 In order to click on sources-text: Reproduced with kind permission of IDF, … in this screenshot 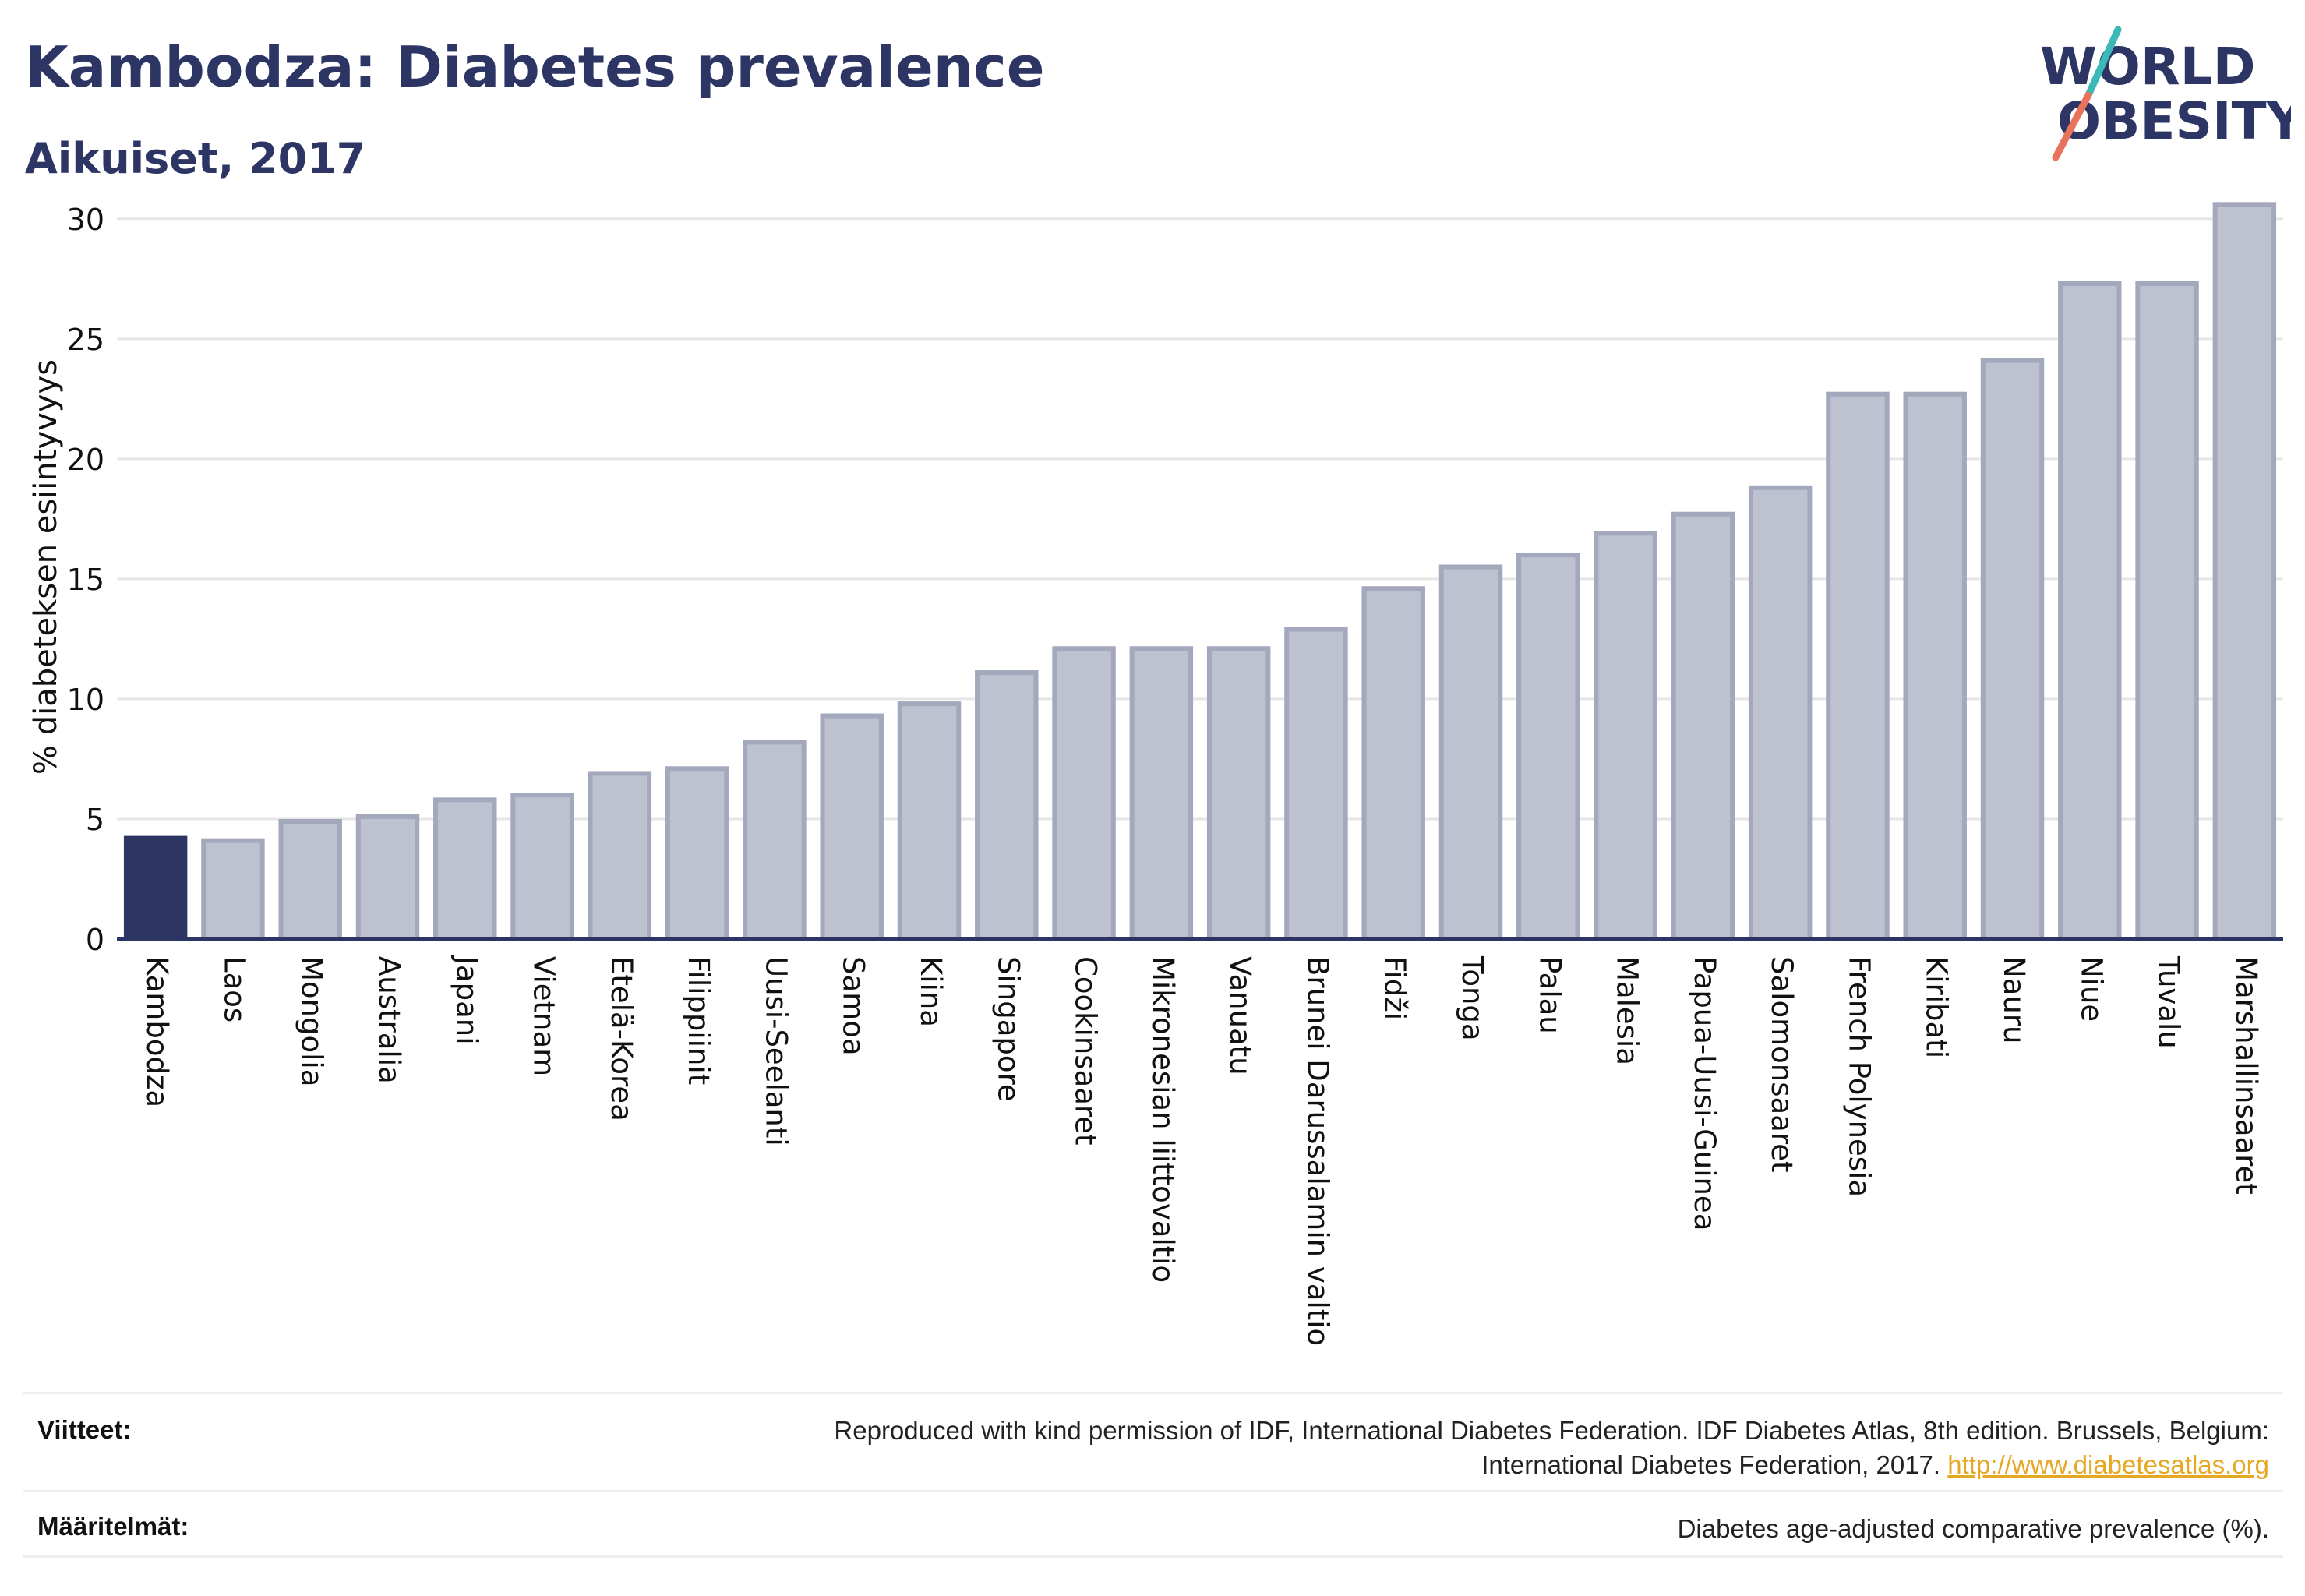, I will do `click(1551, 1448)`.